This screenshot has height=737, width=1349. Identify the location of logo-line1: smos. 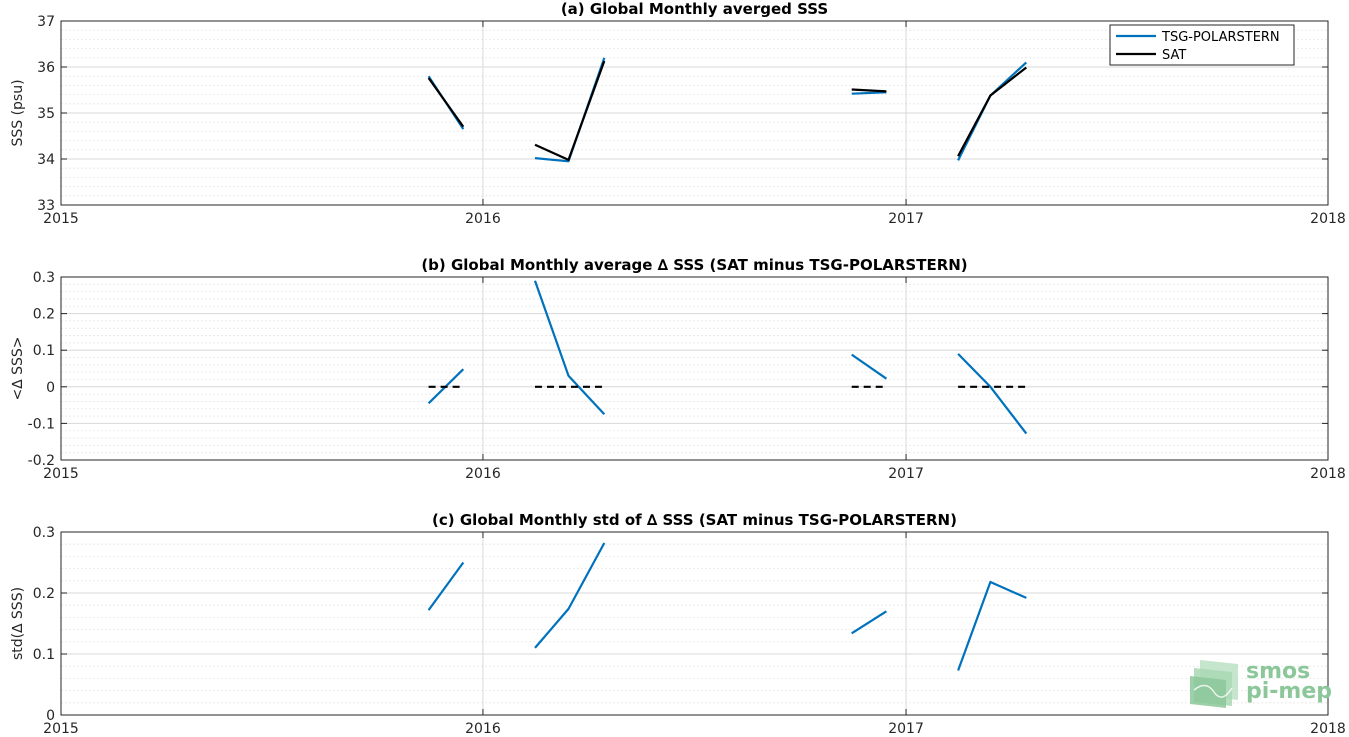
(1278, 671).